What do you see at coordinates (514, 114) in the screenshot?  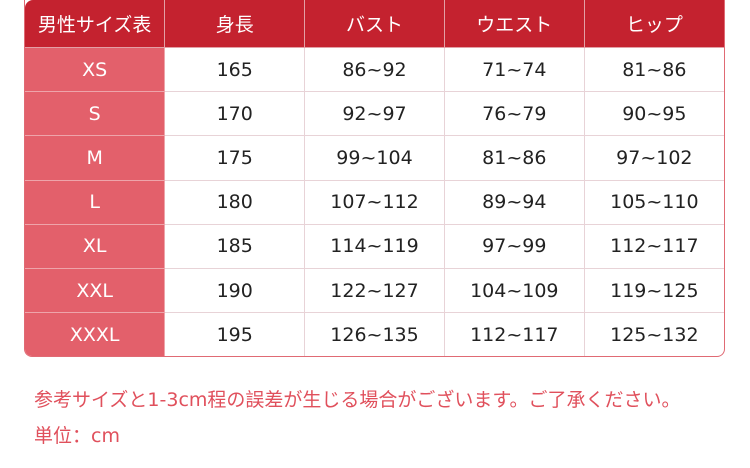 I see `measurement-cell: 76~79` at bounding box center [514, 114].